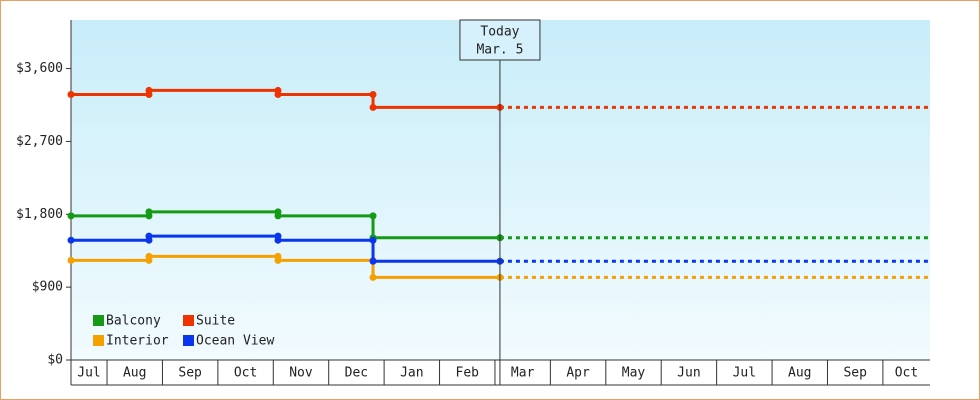  What do you see at coordinates (39, 68) in the screenshot?
I see `y-tick-label: $3,600` at bounding box center [39, 68].